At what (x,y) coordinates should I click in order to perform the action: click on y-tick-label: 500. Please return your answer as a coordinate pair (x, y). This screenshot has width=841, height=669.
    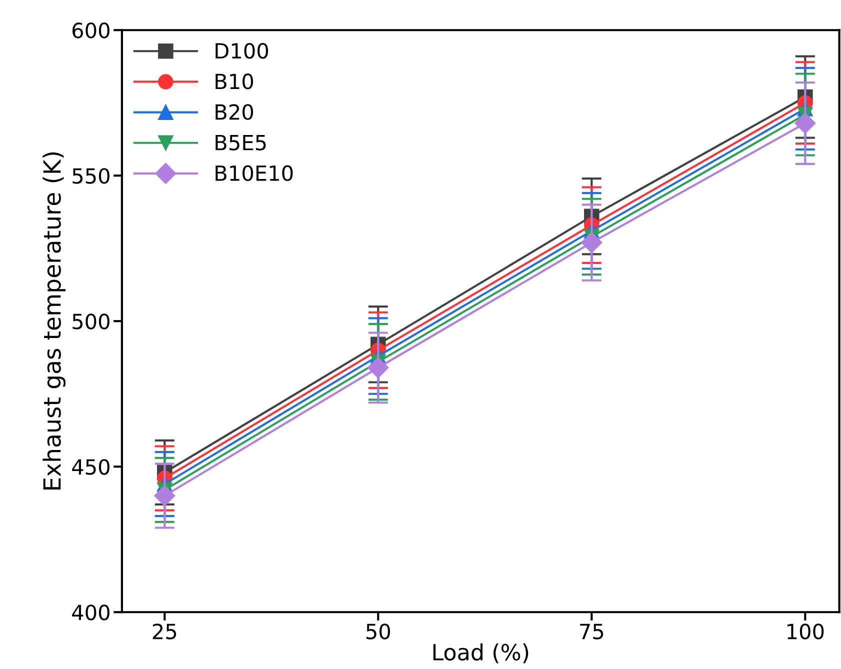
    Looking at the image, I should click on (91, 322).